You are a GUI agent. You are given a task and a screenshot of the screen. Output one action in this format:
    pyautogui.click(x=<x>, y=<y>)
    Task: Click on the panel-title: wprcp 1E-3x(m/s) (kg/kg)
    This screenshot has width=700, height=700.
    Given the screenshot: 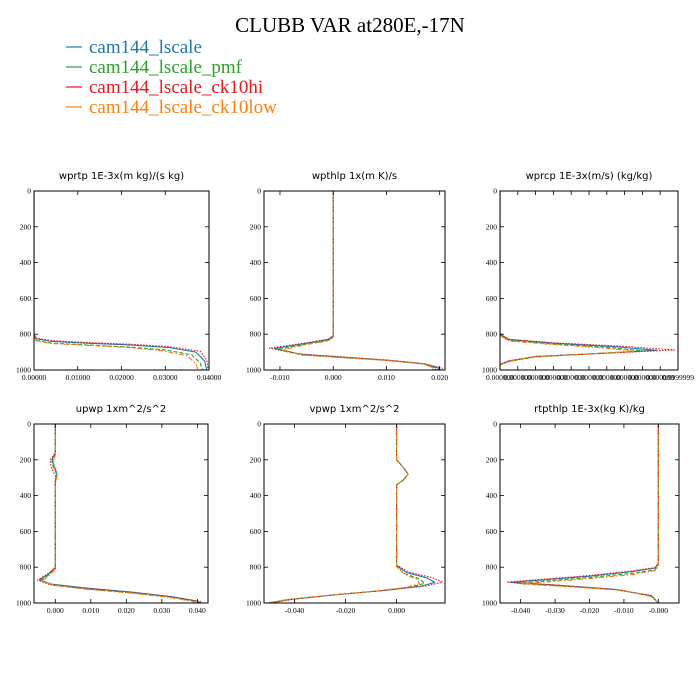 What is the action you would take?
    pyautogui.click(x=589, y=176)
    